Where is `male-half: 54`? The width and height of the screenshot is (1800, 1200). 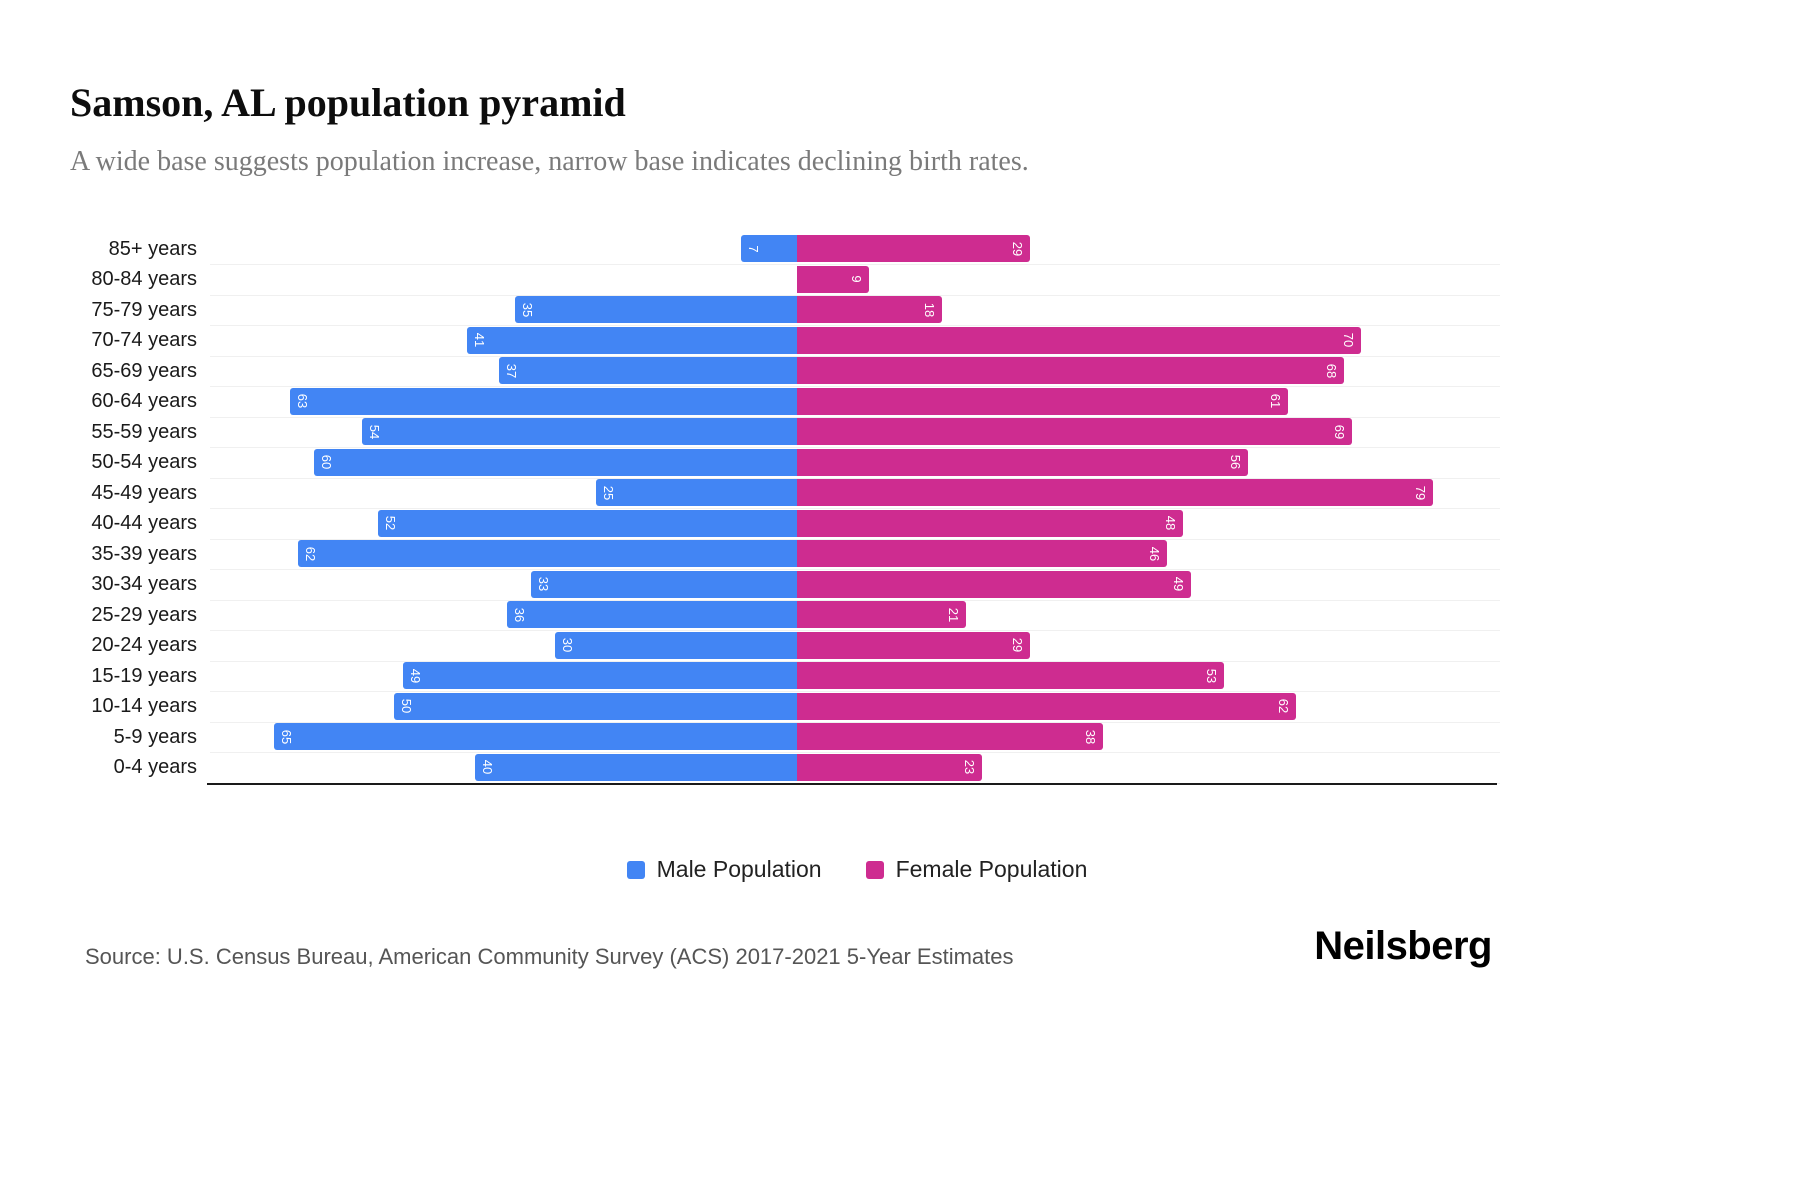 male-half: 54 is located at coordinates (503, 432).